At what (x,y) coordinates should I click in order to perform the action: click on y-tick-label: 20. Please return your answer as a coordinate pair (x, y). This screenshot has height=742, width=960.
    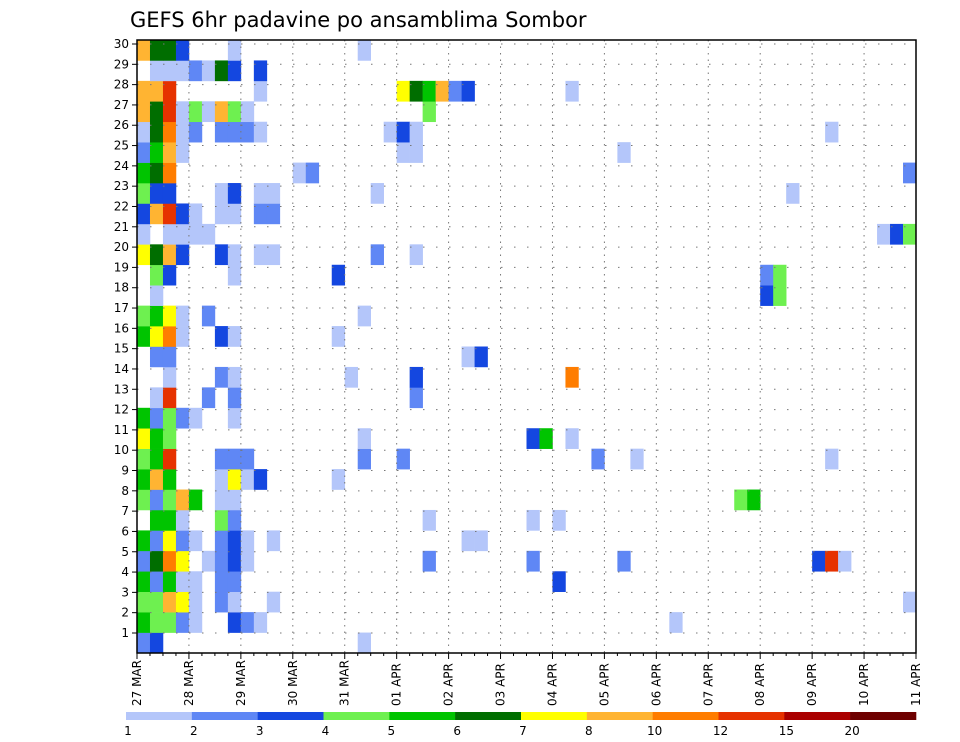
    Looking at the image, I should click on (121, 247).